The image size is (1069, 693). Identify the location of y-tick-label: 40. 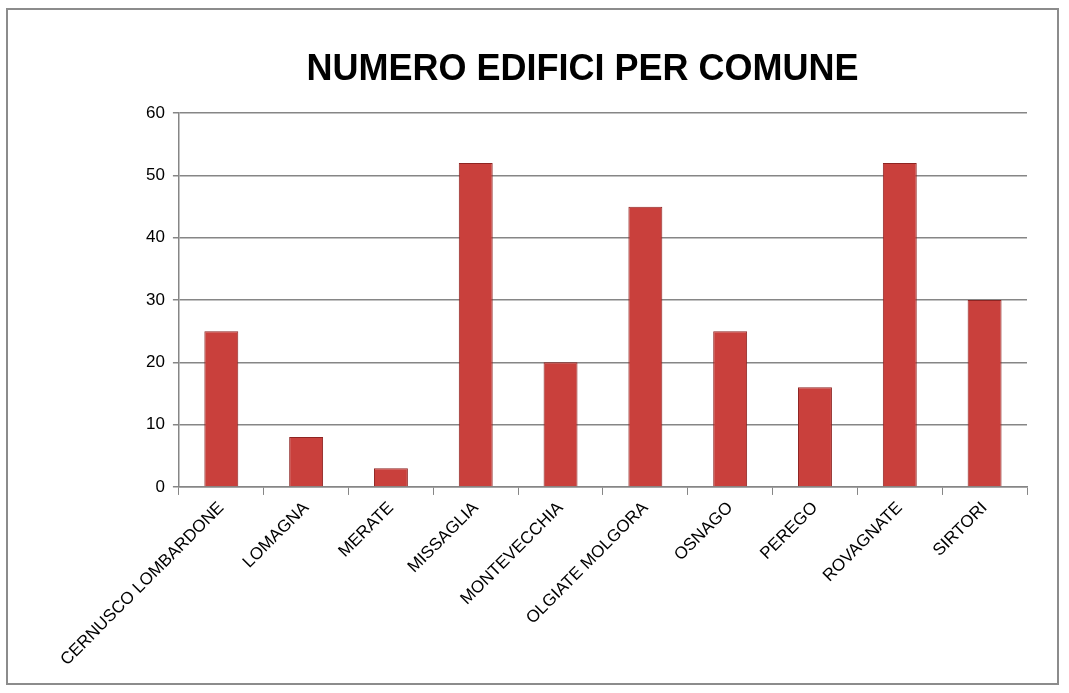
(155, 237).